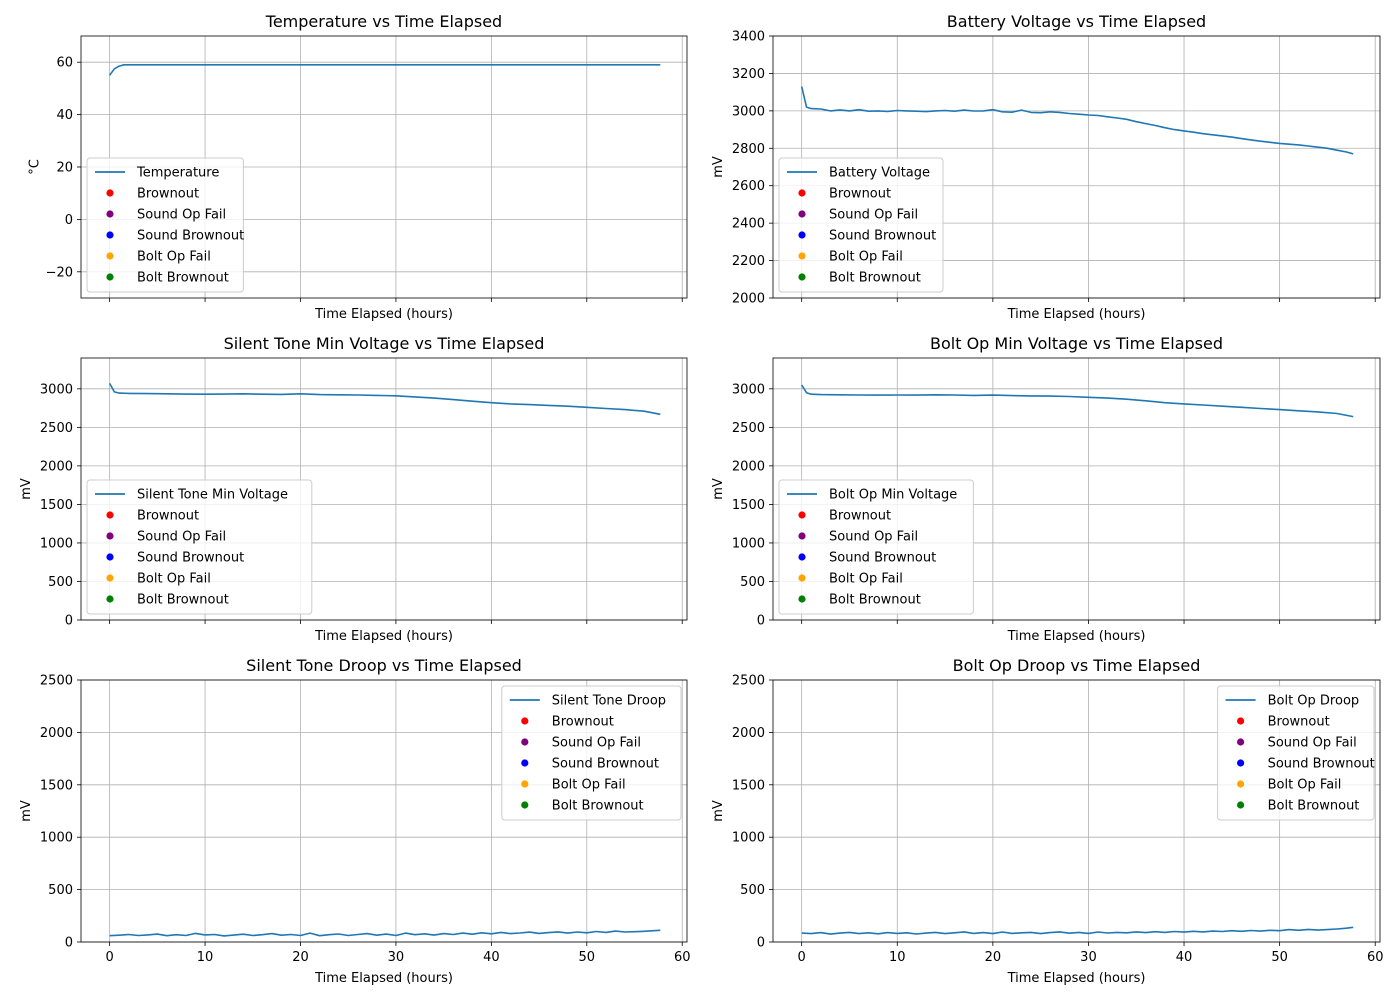 This screenshot has width=1400, height=1000. What do you see at coordinates (748, 838) in the screenshot?
I see `y-tick-label: 1000` at bounding box center [748, 838].